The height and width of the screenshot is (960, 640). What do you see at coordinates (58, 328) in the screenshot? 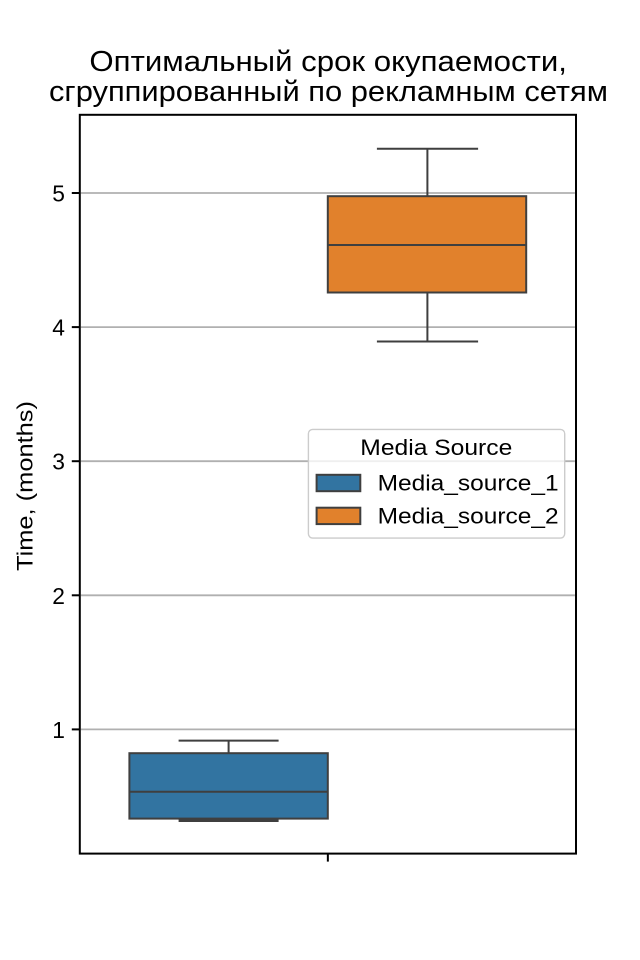
I see `svg-text: 4` at bounding box center [58, 328].